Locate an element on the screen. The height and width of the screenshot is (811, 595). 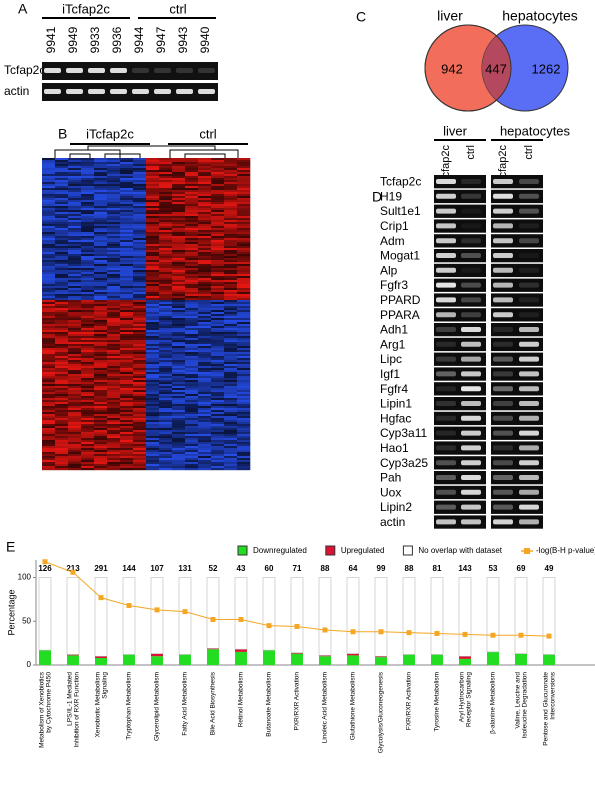
gene-label: Uox is located at coordinates (390, 492).